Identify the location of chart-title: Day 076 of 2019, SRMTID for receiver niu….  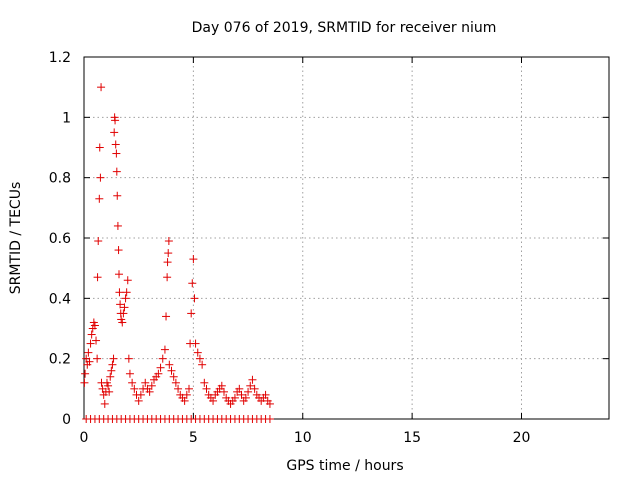
(344, 28).